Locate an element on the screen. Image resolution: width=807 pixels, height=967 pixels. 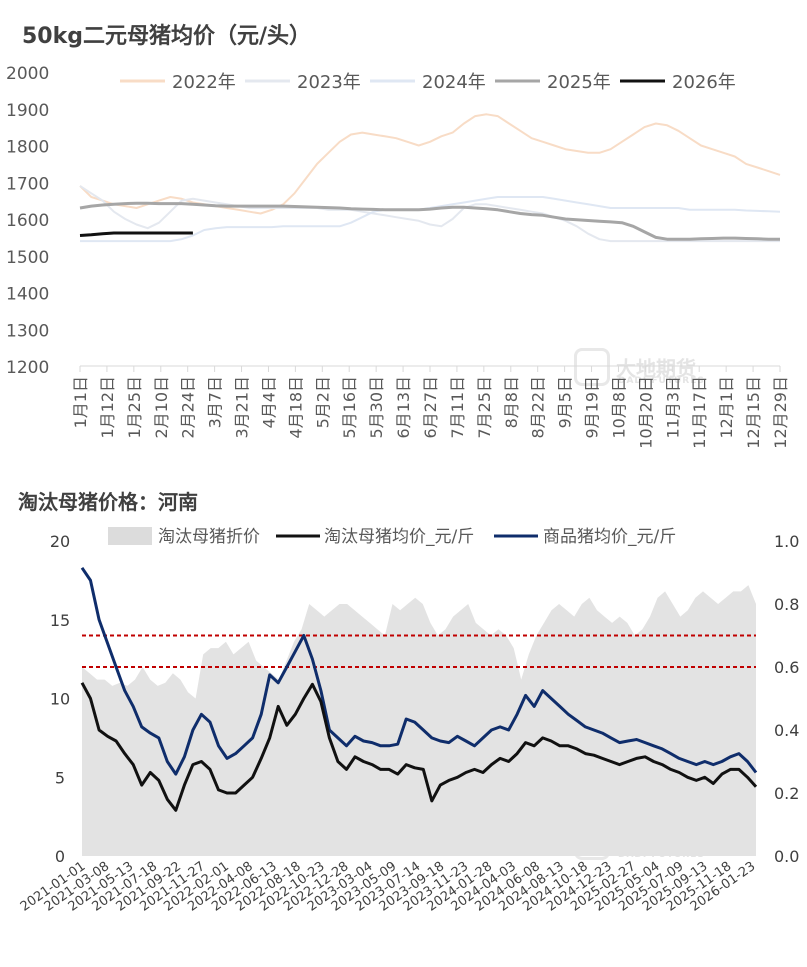
y-tick-label: 1500 is located at coordinates (27, 258).